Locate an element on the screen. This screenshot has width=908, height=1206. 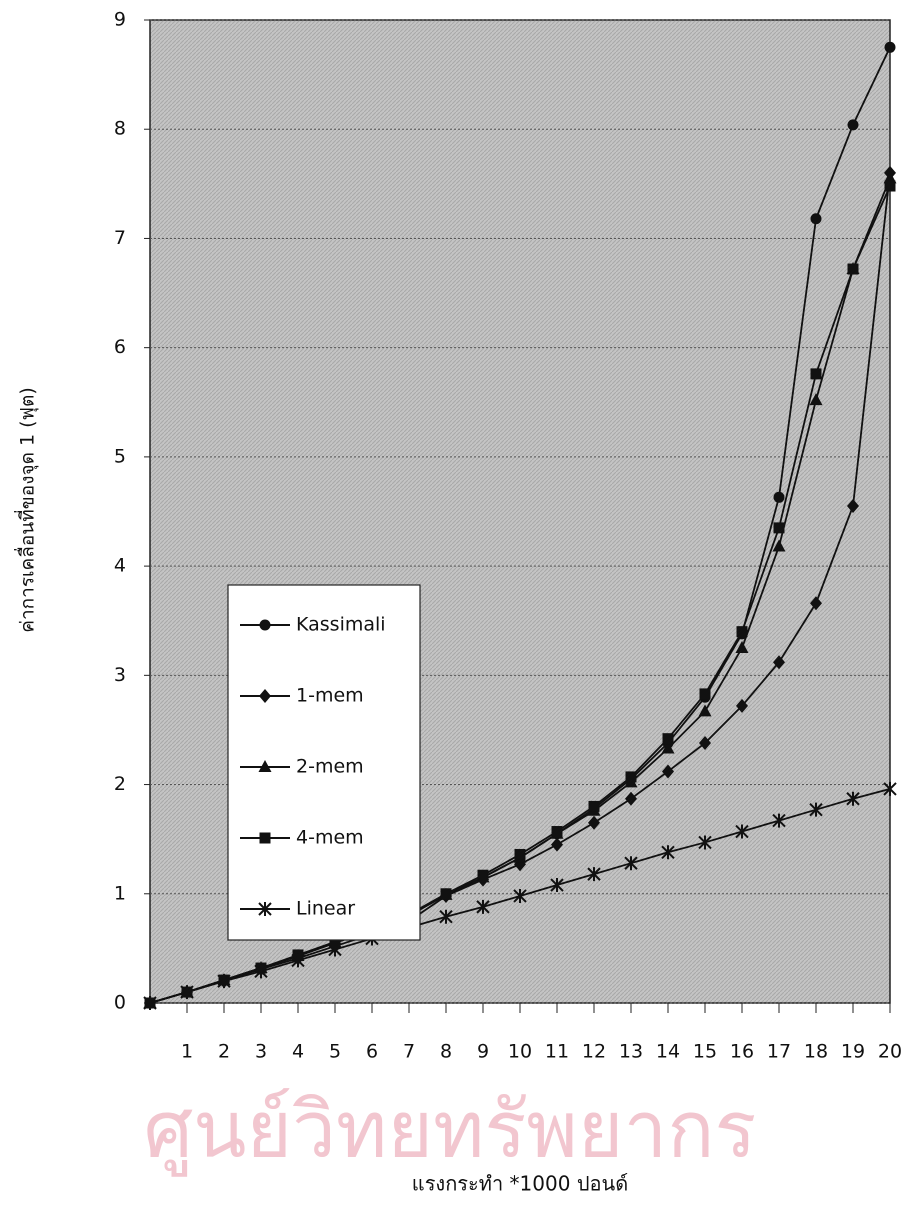
legend-label: 4-mem is located at coordinates (330, 838).